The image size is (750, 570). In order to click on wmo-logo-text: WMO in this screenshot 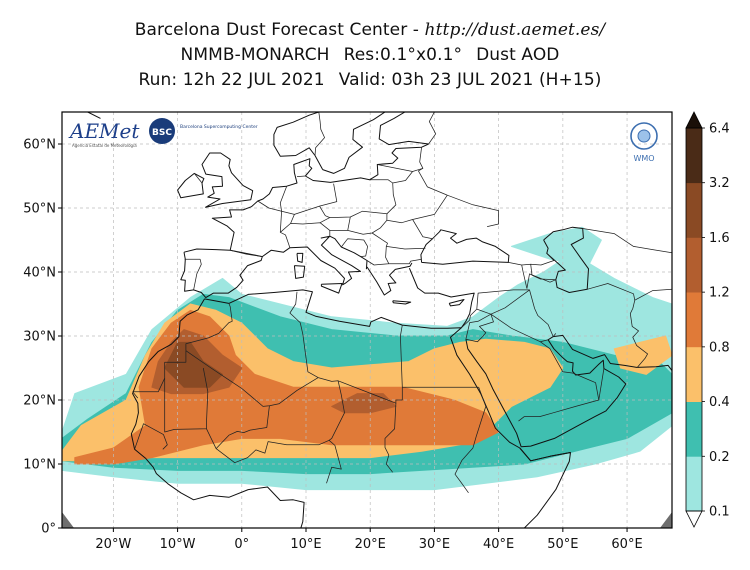, I will do `click(643, 158)`.